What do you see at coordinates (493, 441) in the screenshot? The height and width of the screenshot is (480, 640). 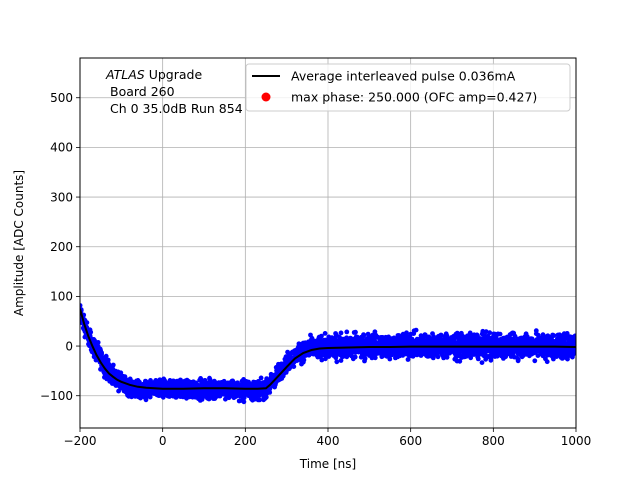 I see `x-tick-label: 800` at bounding box center [493, 441].